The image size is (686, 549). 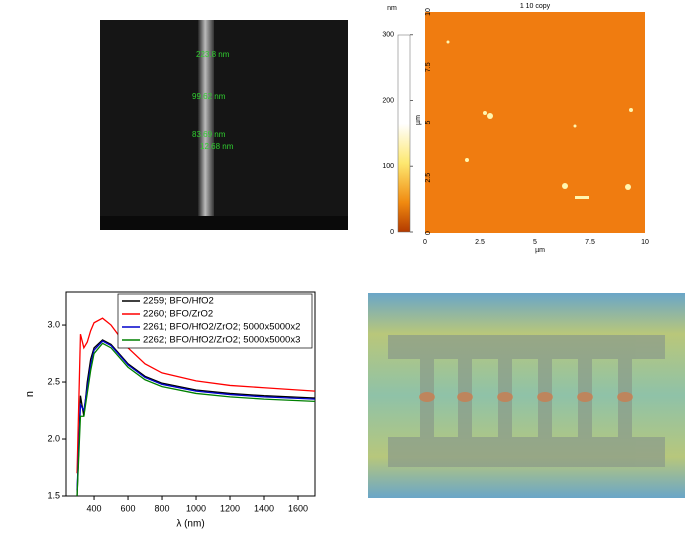 What do you see at coordinates (540, 250) in the screenshot?
I see `afm-x-label: µm` at bounding box center [540, 250].